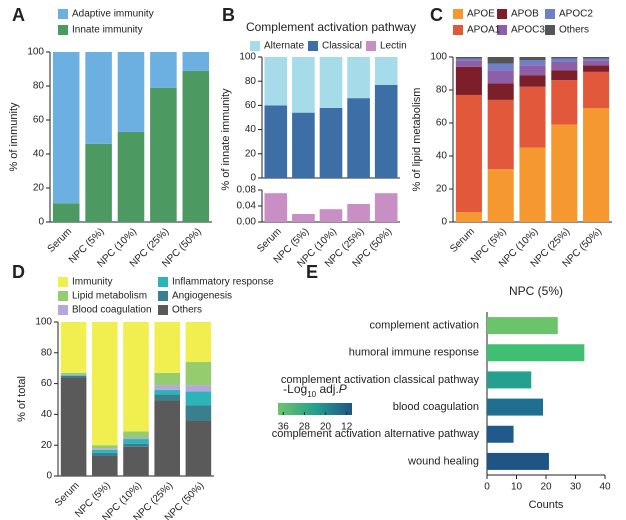 The image size is (626, 520). I want to click on legend-label: APOC3, so click(528, 30).